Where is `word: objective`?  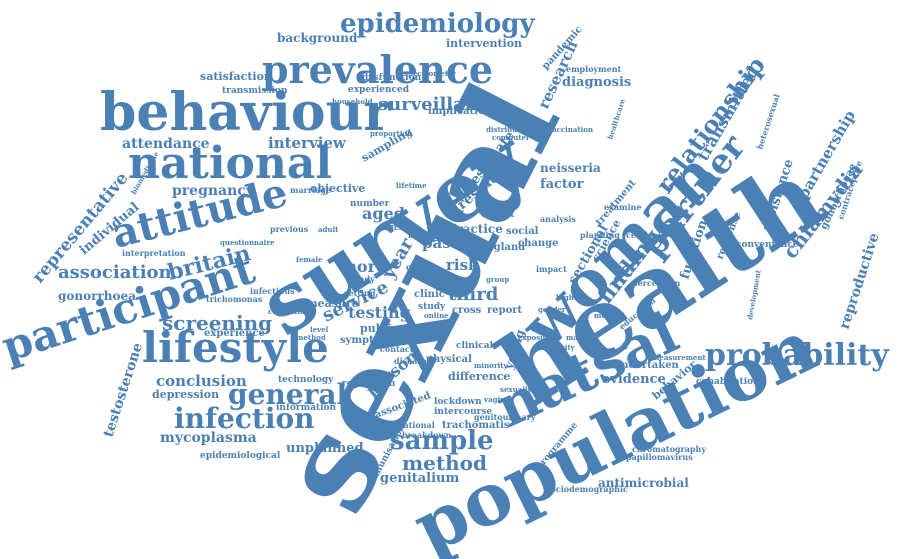 word: objective is located at coordinates (337, 188).